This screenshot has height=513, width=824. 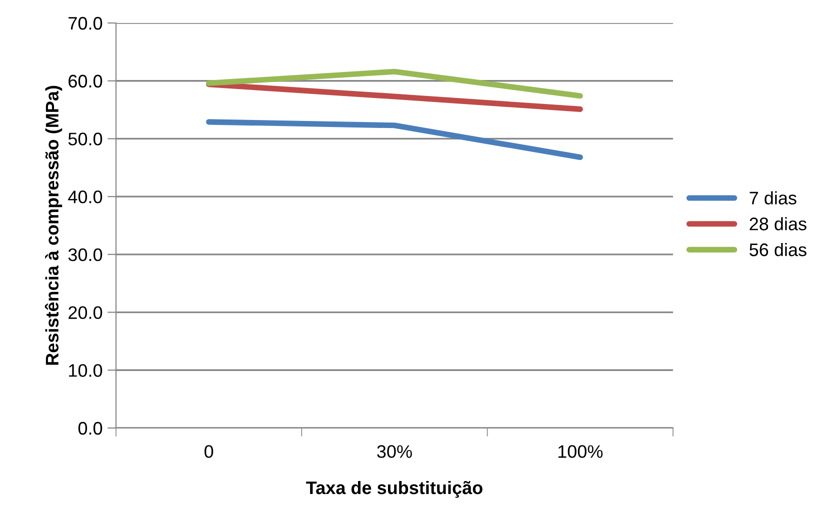 What do you see at coordinates (85, 370) in the screenshot?
I see `y-tick-label: 10.0` at bounding box center [85, 370].